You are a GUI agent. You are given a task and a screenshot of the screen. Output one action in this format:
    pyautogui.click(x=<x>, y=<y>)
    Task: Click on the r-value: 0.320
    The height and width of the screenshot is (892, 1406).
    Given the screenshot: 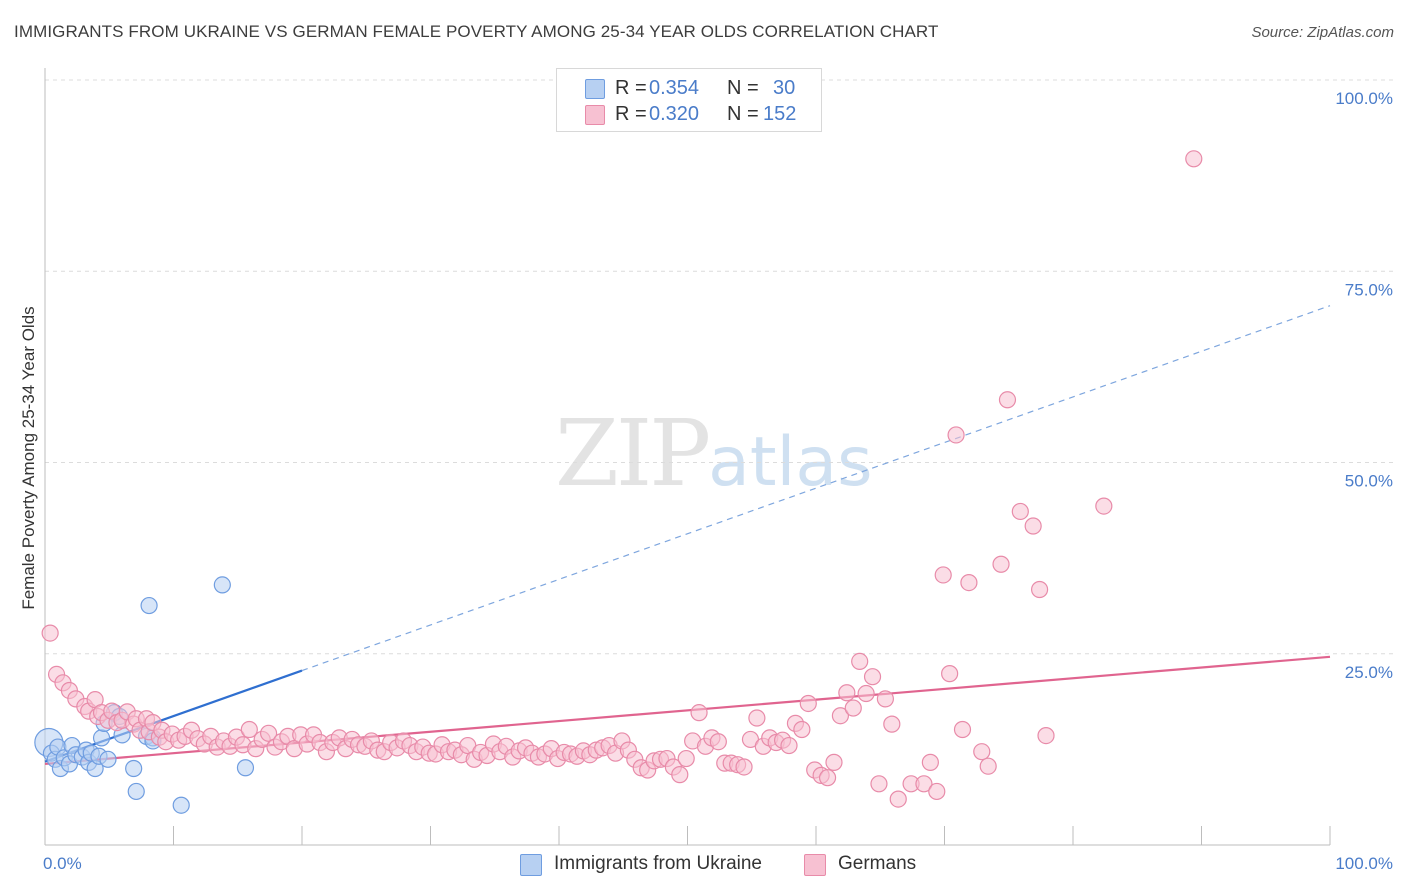 What is the action you would take?
    pyautogui.click(x=674, y=114)
    